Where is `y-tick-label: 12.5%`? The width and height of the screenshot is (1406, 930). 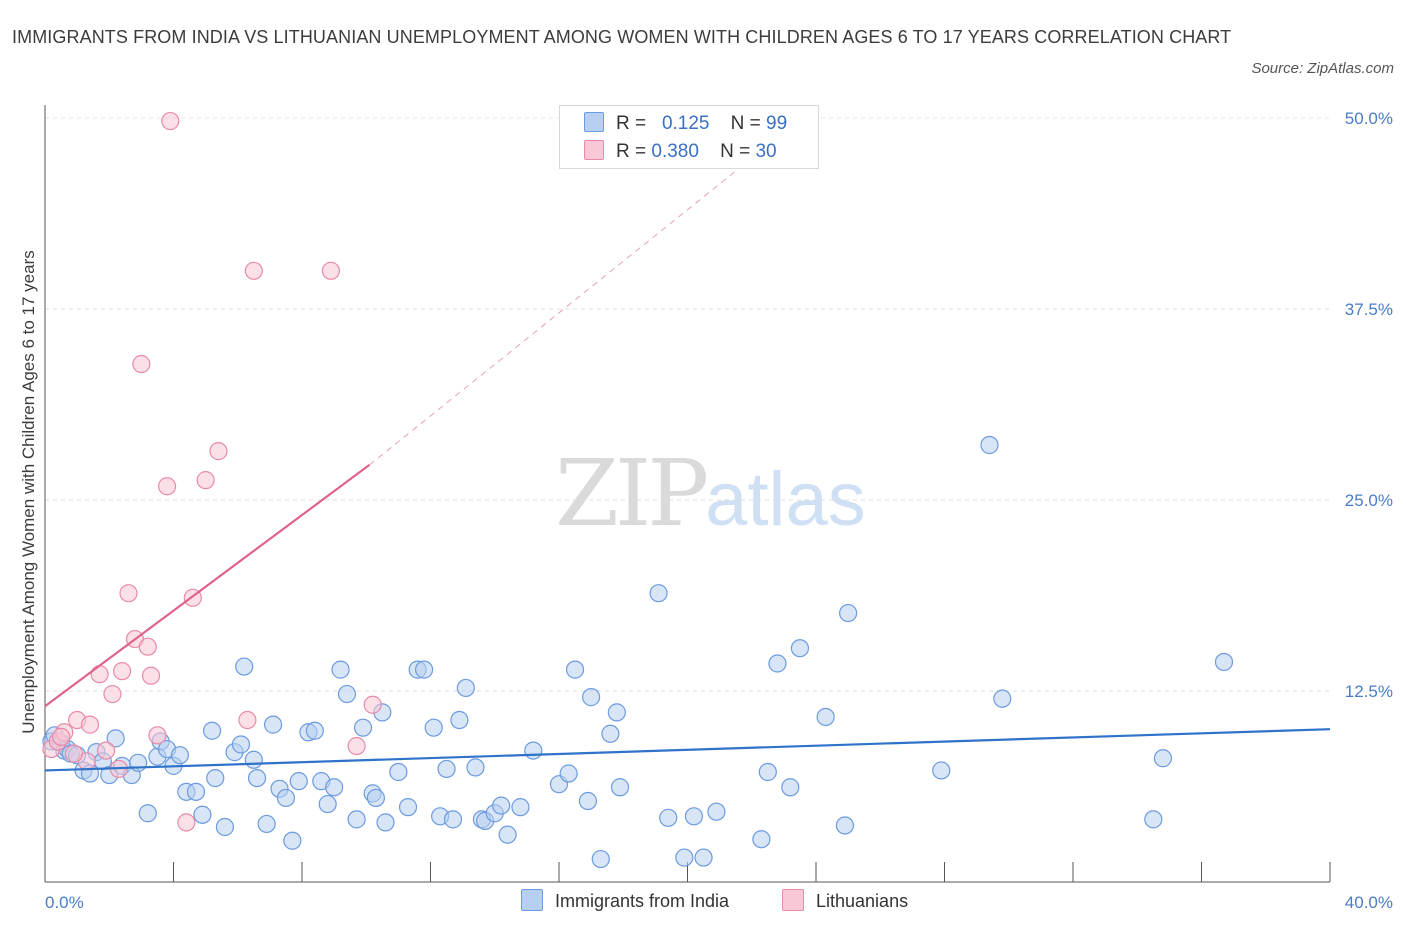 y-tick-label: 12.5% is located at coordinates (1369, 691).